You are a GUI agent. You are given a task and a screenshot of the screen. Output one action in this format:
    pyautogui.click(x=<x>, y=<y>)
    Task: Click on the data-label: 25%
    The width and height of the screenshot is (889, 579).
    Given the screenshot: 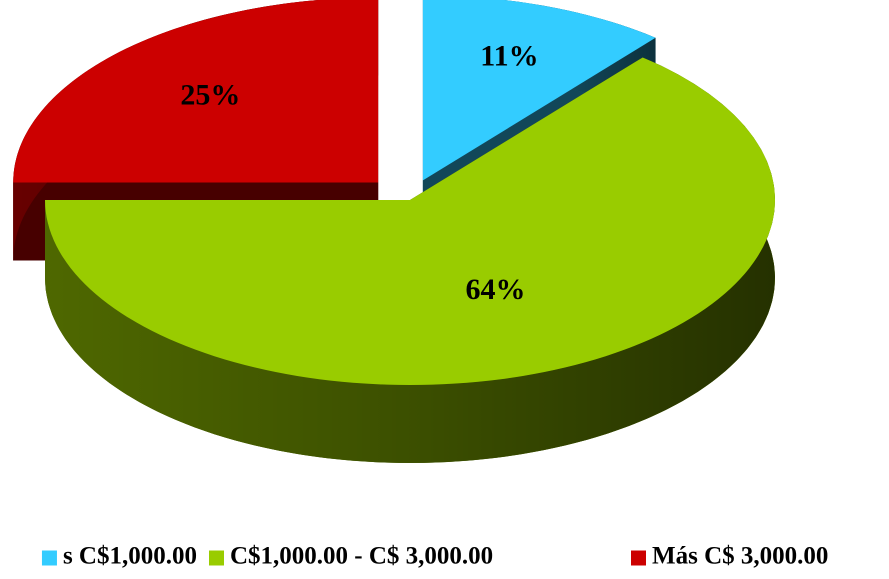 What is the action you would take?
    pyautogui.click(x=210, y=94)
    